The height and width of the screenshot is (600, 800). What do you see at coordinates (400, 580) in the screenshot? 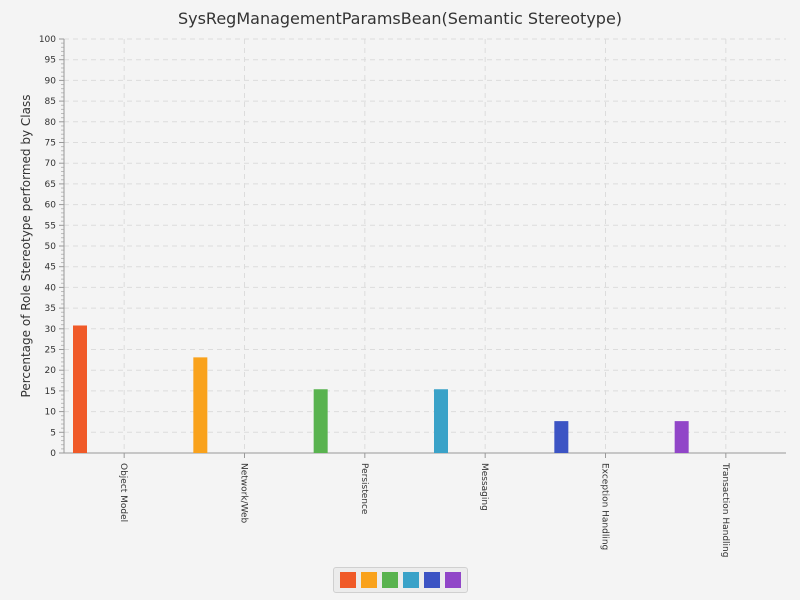
I see `chart-legend` at bounding box center [400, 580].